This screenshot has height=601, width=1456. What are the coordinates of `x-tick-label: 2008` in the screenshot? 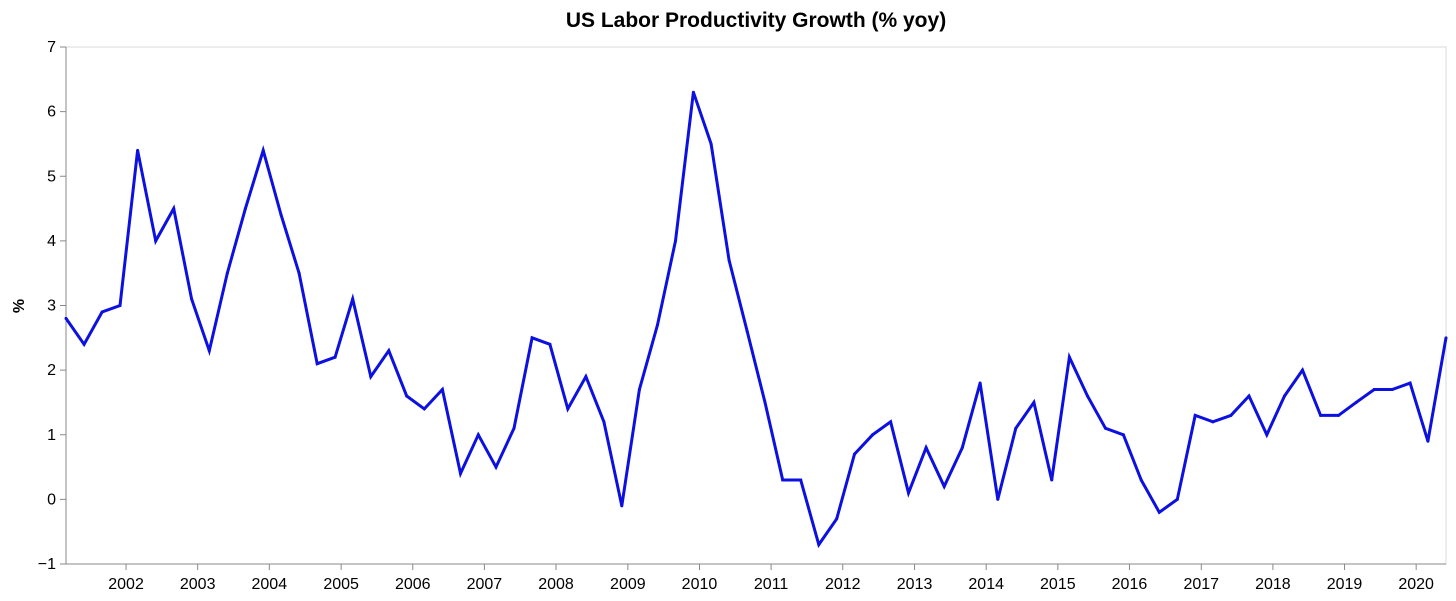 It's located at (556, 584).